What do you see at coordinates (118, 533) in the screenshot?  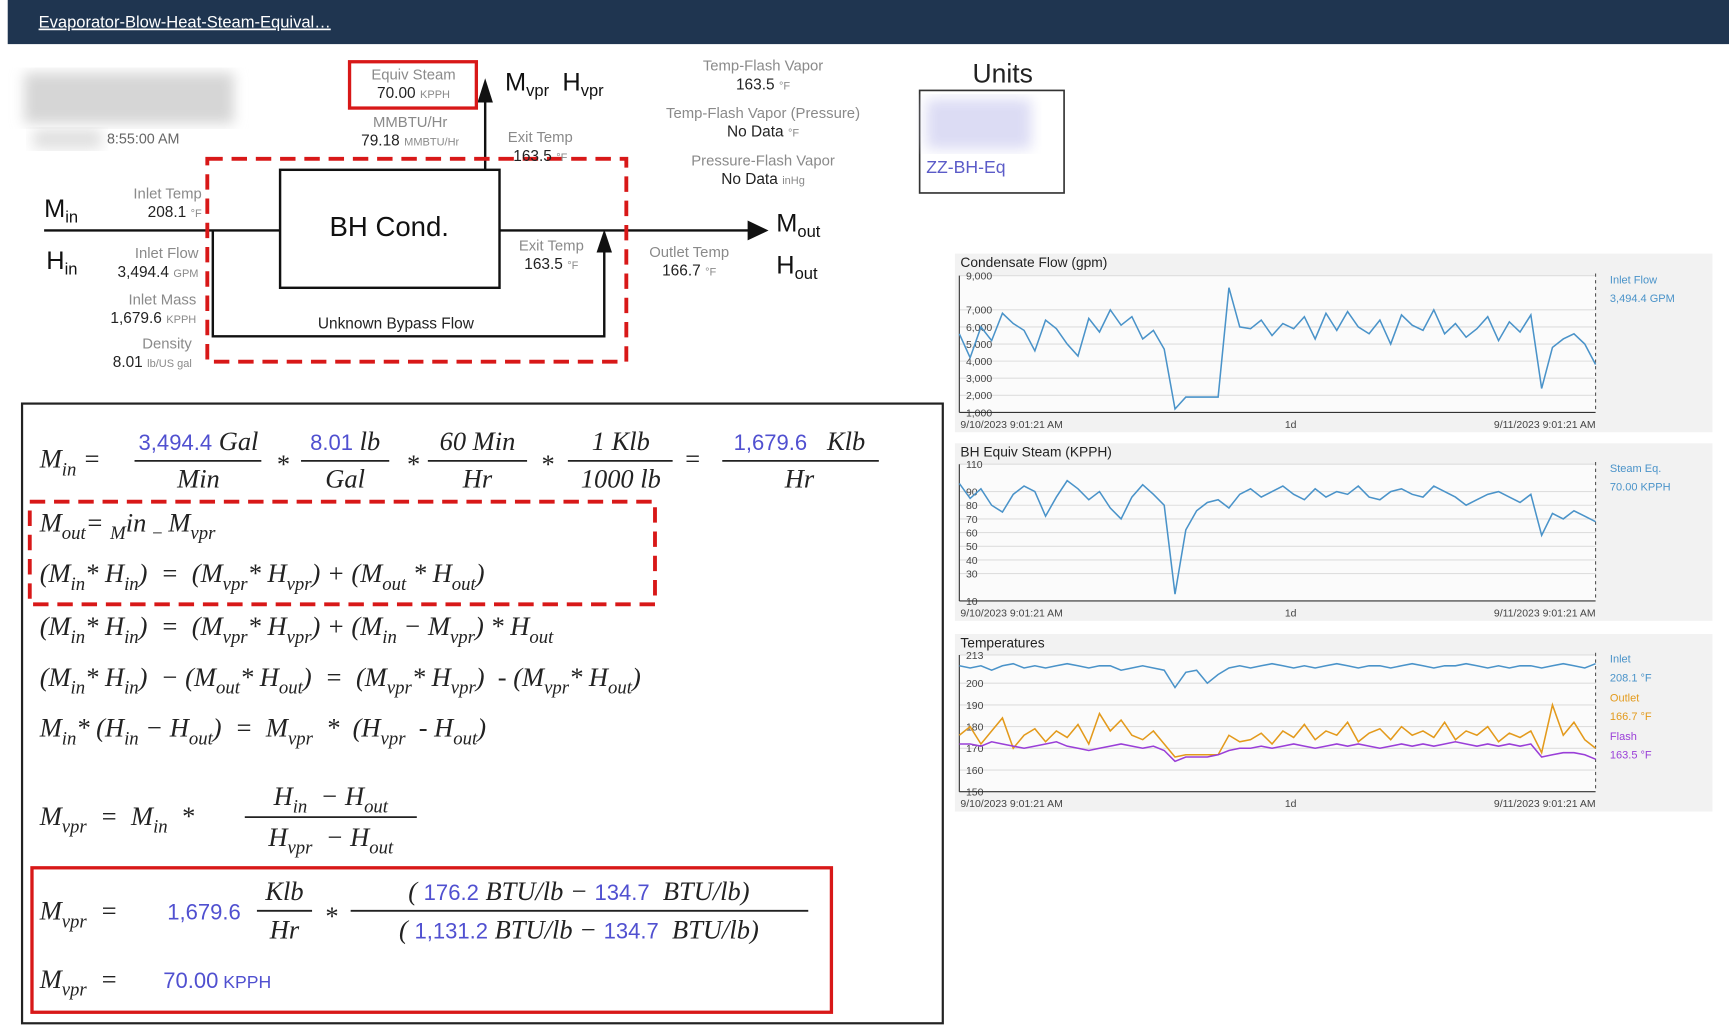 I see `subscript: M` at bounding box center [118, 533].